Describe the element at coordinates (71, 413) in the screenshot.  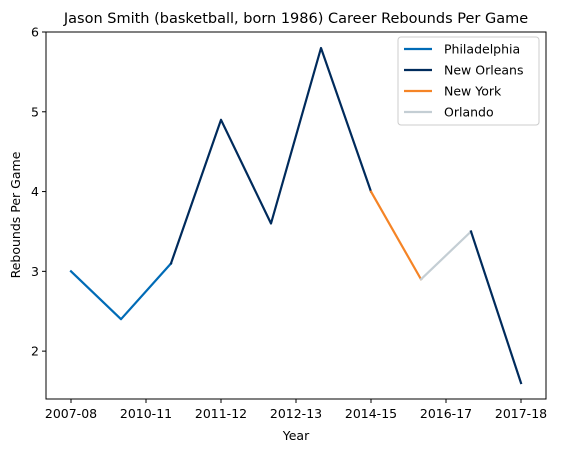
I see `x-tick-label: 2007-08` at that location.